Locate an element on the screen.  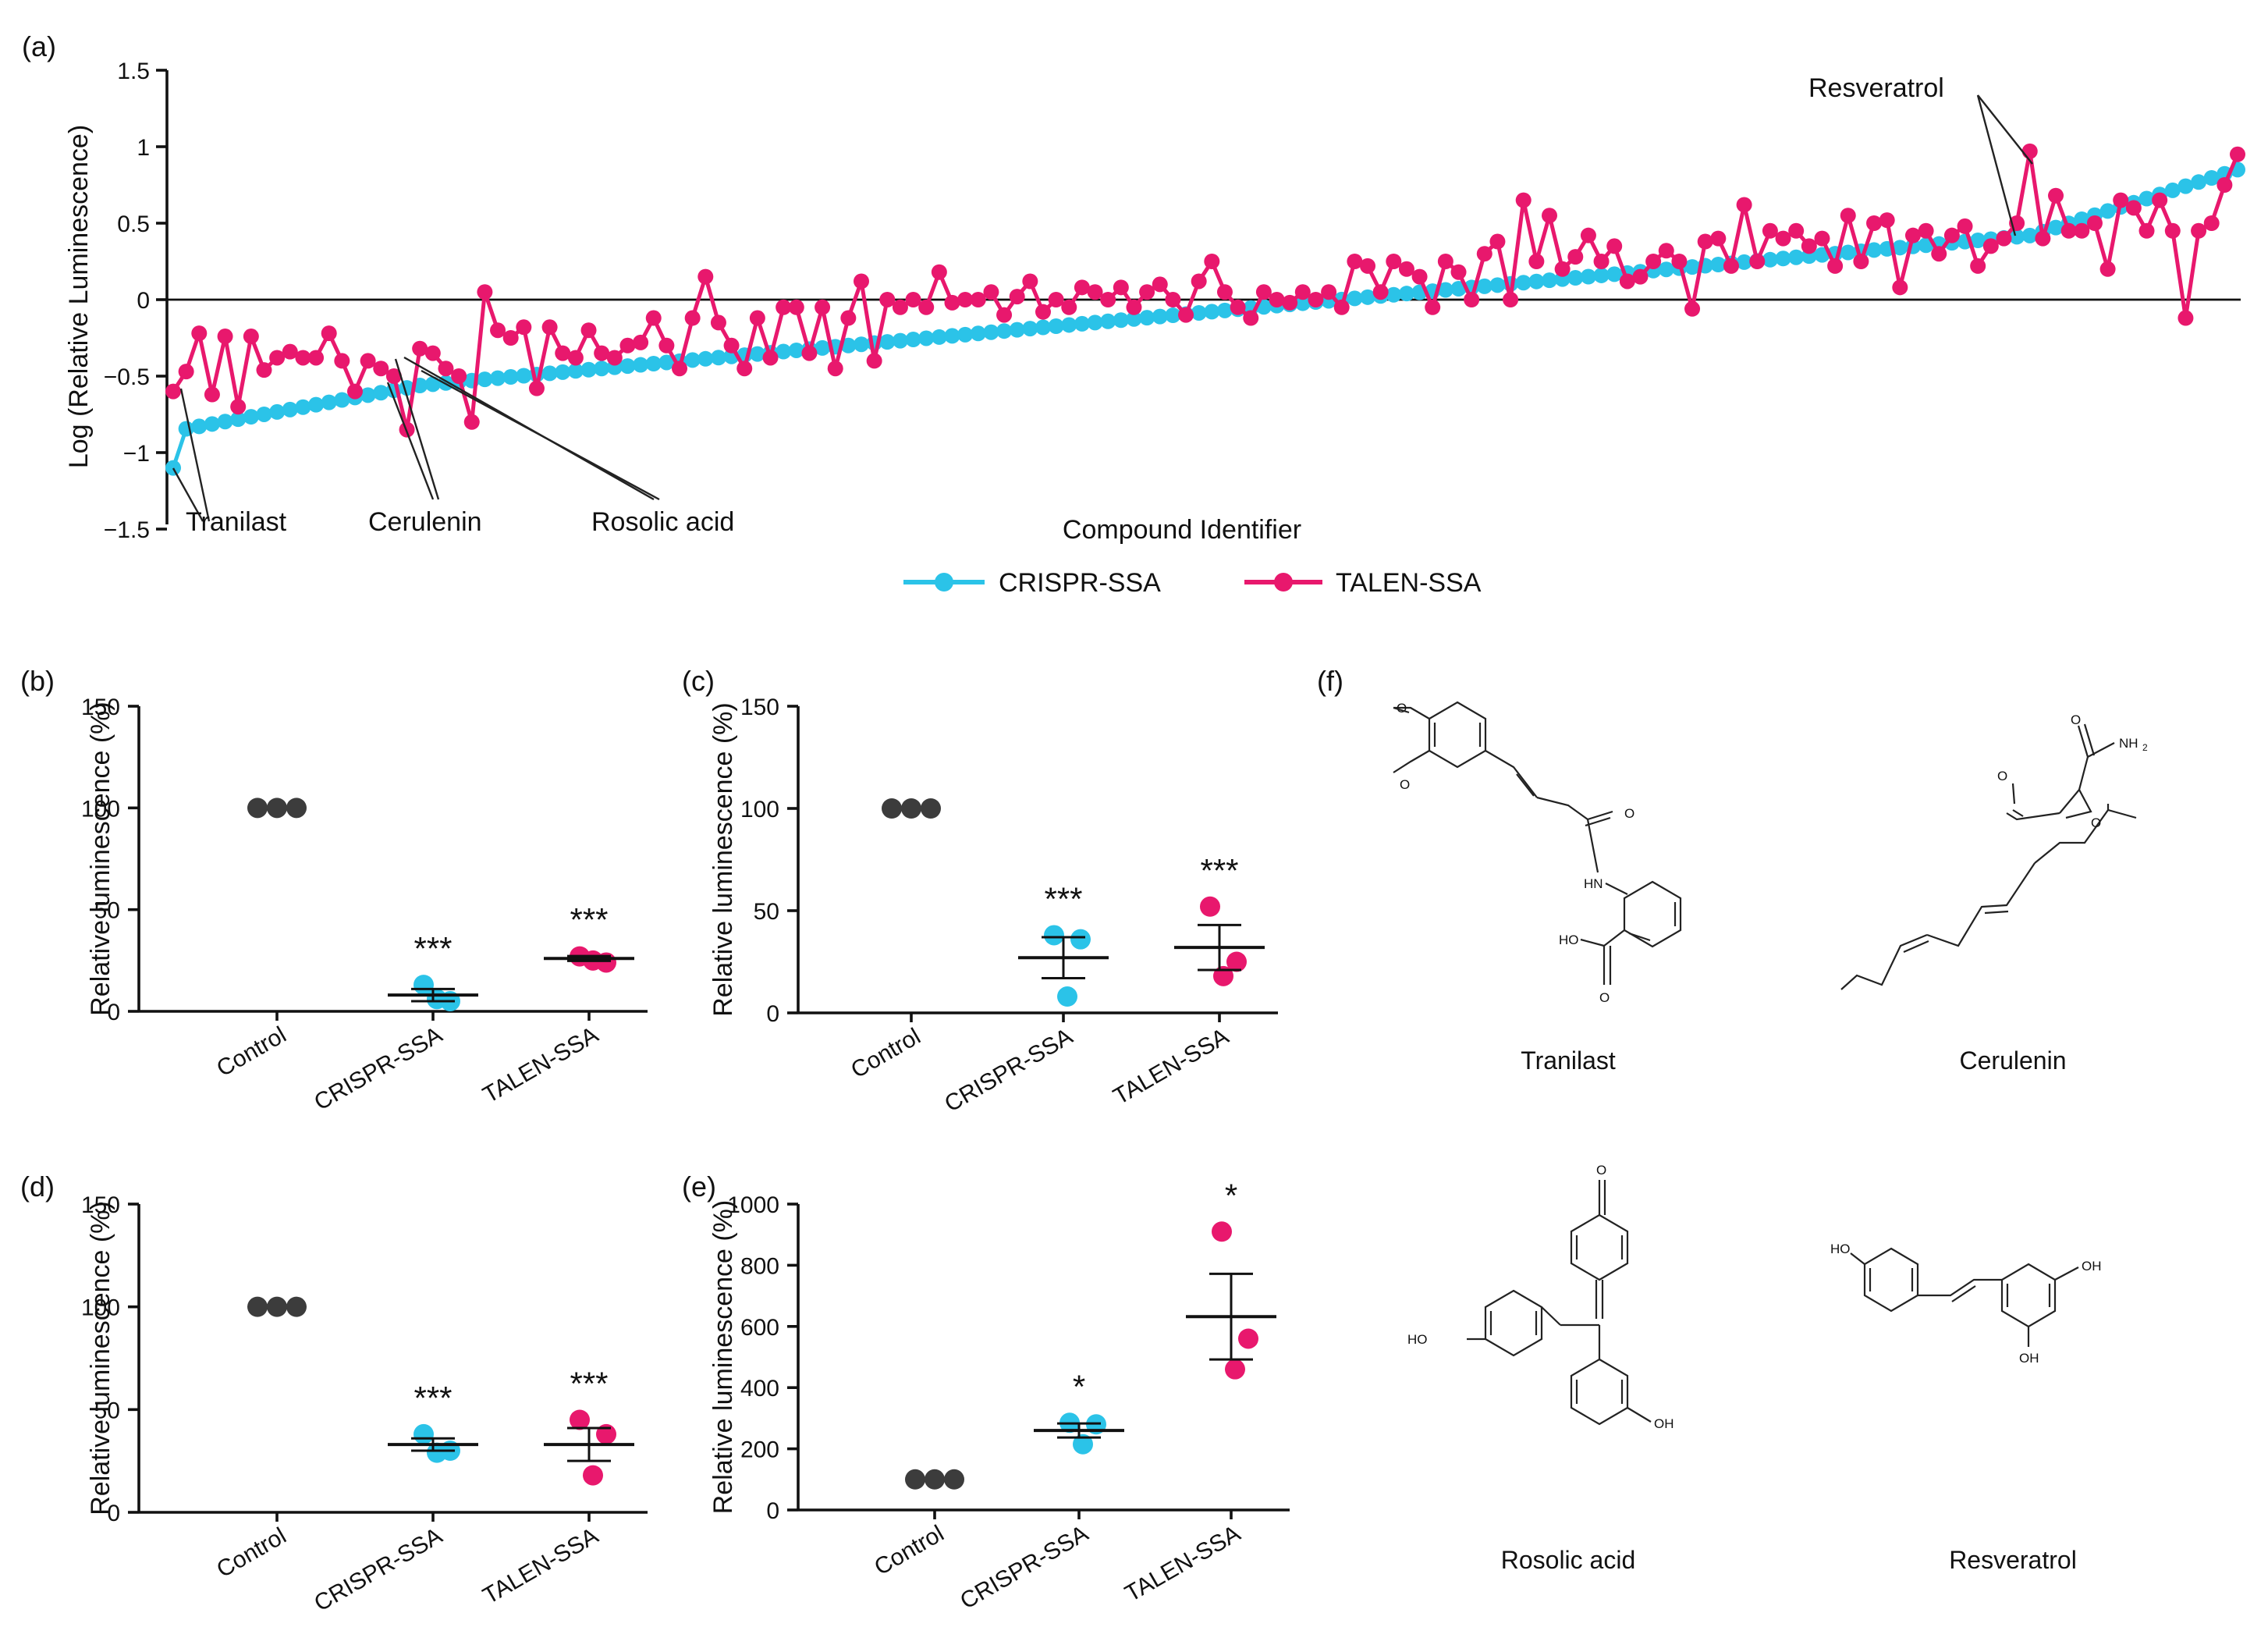
panel-b-point is located at coordinates (437, 1000).